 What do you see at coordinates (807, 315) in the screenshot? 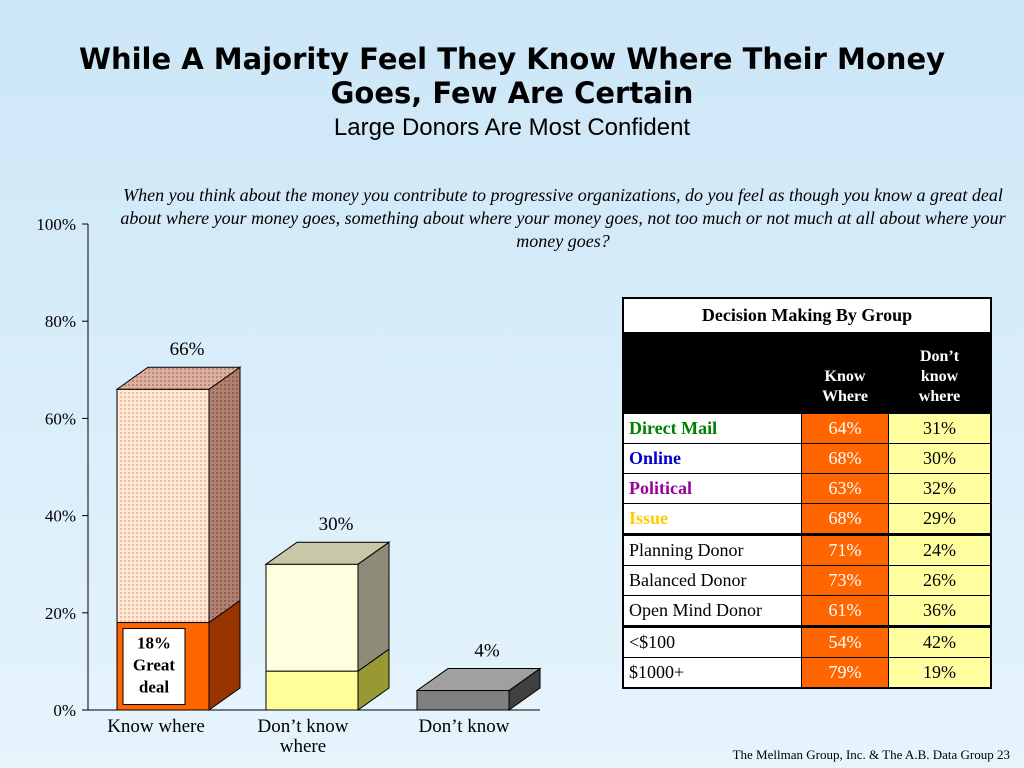
I see `table-title: Decision Making By Group` at bounding box center [807, 315].